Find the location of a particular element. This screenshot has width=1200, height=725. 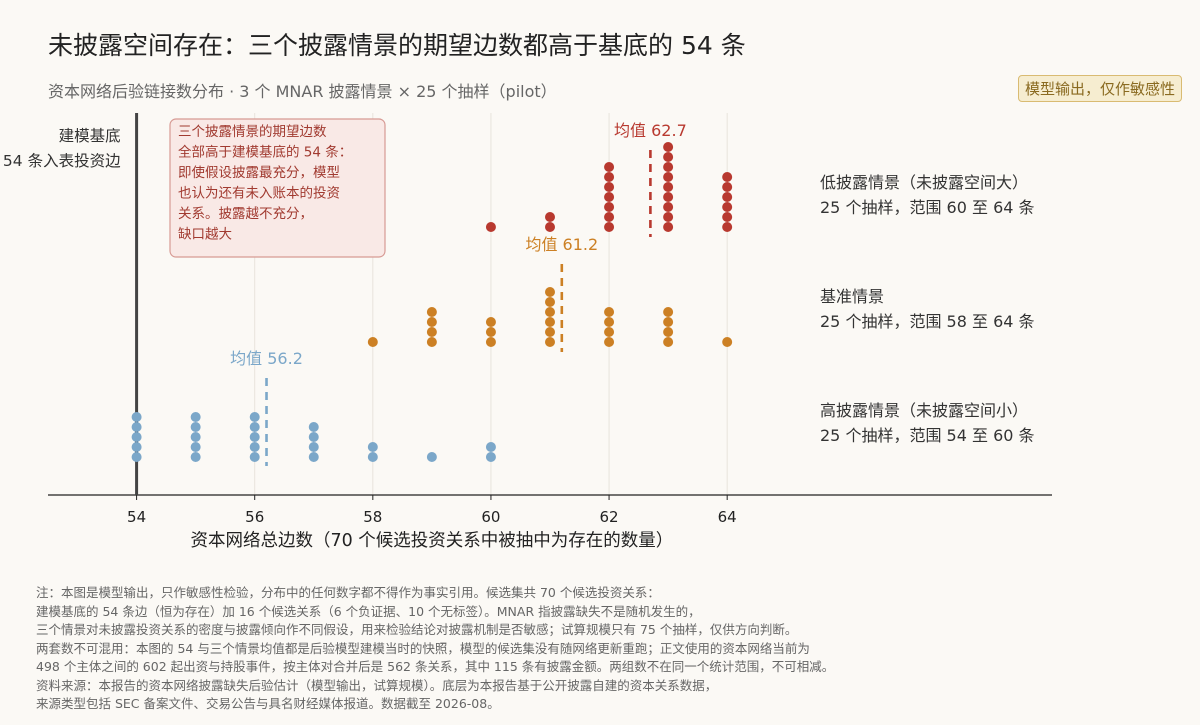

x-tick-label: 56 is located at coordinates (254, 517).